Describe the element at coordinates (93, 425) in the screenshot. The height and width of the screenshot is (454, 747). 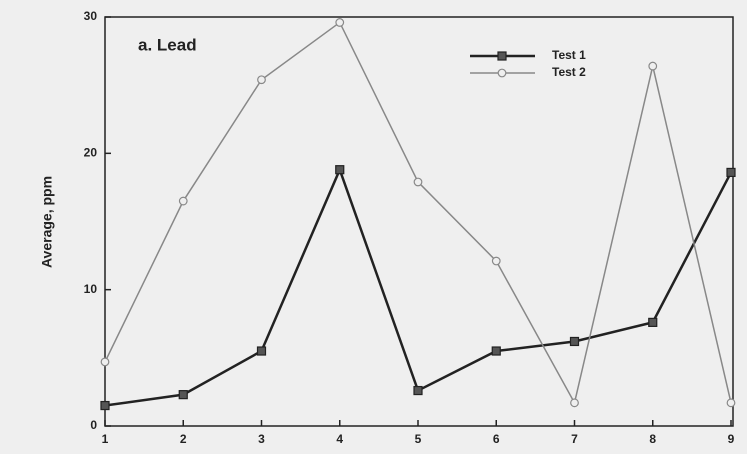
I see `y-tick-label: 0` at that location.